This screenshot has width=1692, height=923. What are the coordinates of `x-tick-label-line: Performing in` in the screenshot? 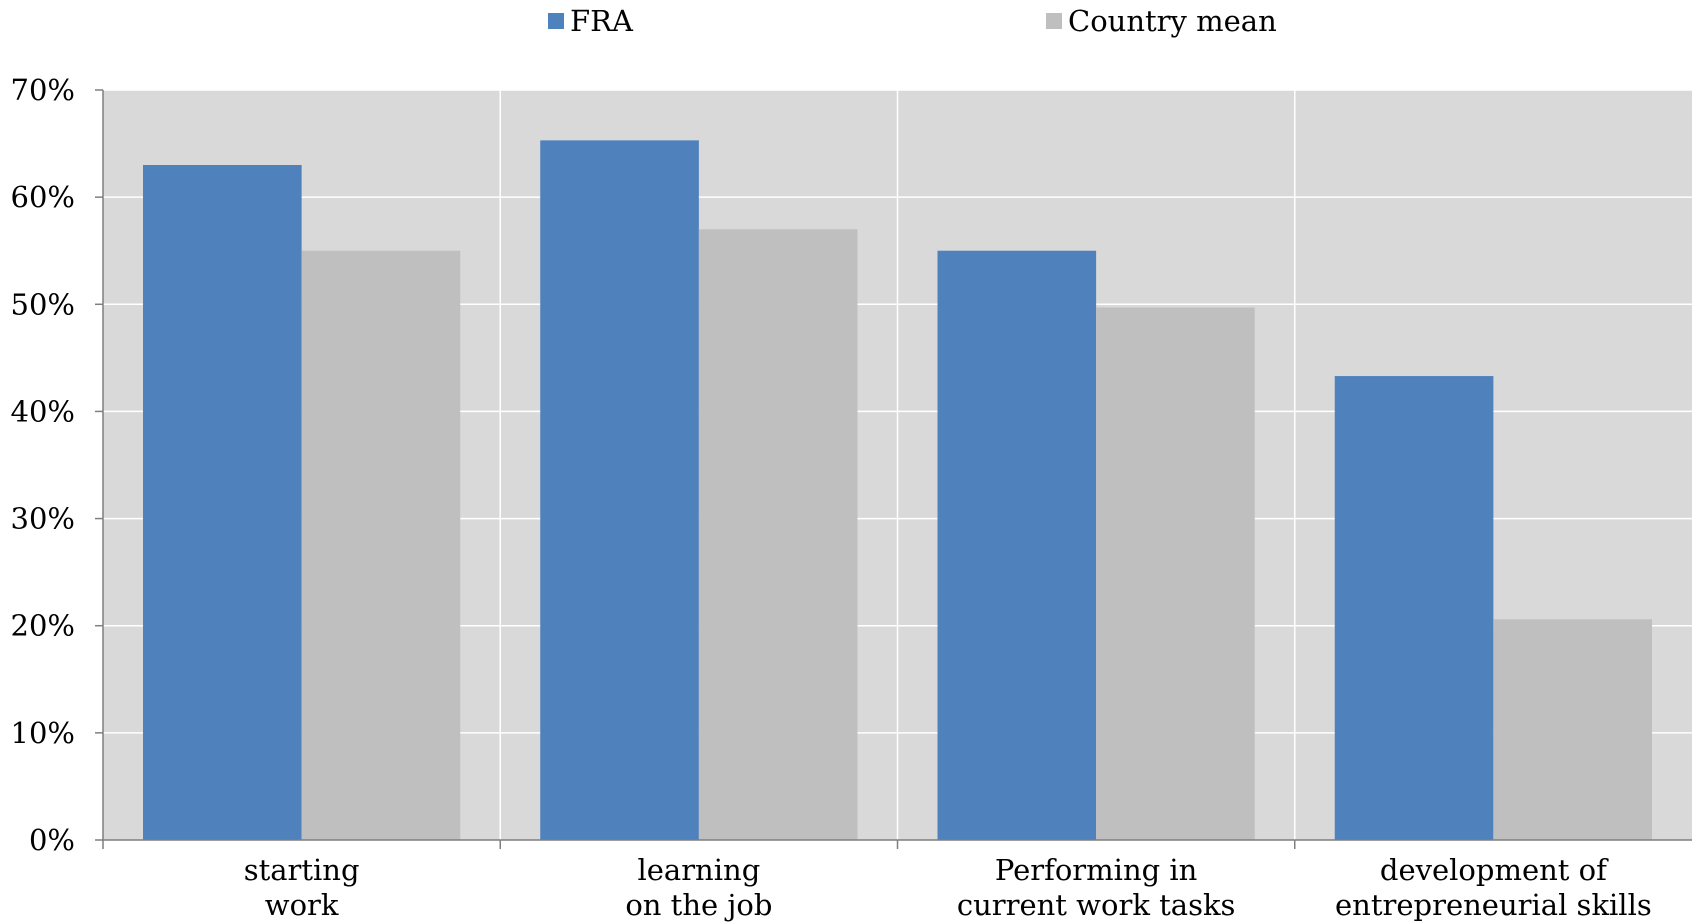 It's located at (1096, 870).